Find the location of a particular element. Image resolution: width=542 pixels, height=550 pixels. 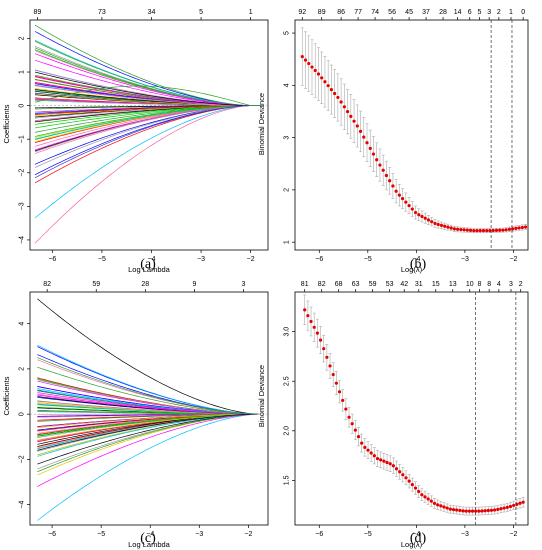

top-tick-label: 45 is located at coordinates (409, 12).